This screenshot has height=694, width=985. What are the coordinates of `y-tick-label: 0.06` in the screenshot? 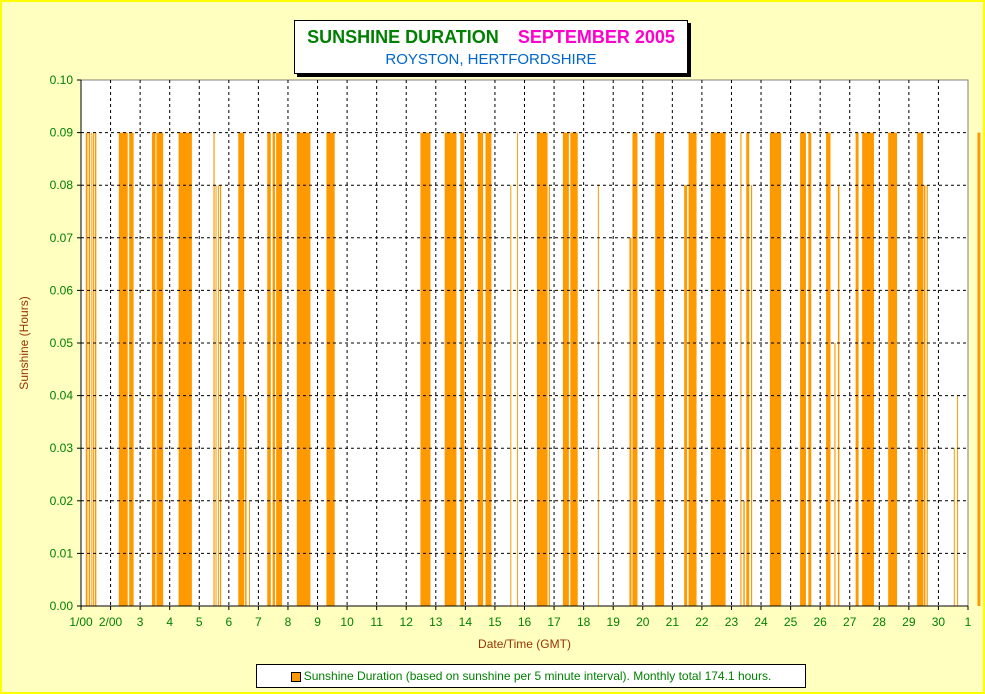 It's located at (62, 290).